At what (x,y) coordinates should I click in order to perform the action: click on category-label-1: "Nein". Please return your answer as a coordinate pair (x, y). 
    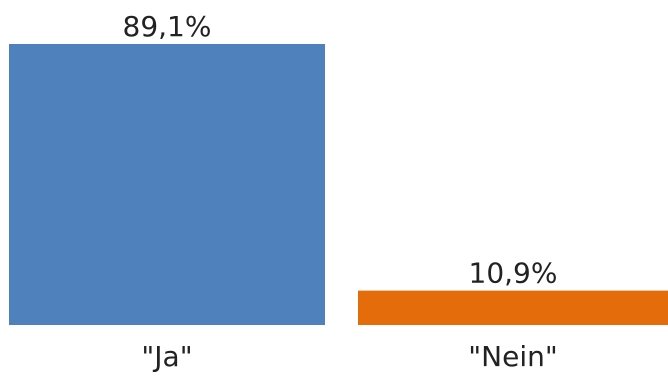
    Looking at the image, I should click on (512, 356).